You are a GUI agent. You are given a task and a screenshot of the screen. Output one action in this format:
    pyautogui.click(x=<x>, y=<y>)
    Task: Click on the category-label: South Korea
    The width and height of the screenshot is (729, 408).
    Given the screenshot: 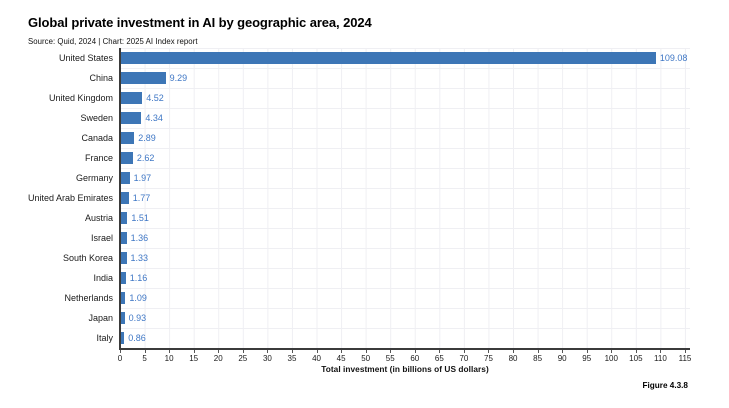 What is the action you would take?
    pyautogui.click(x=87, y=258)
    